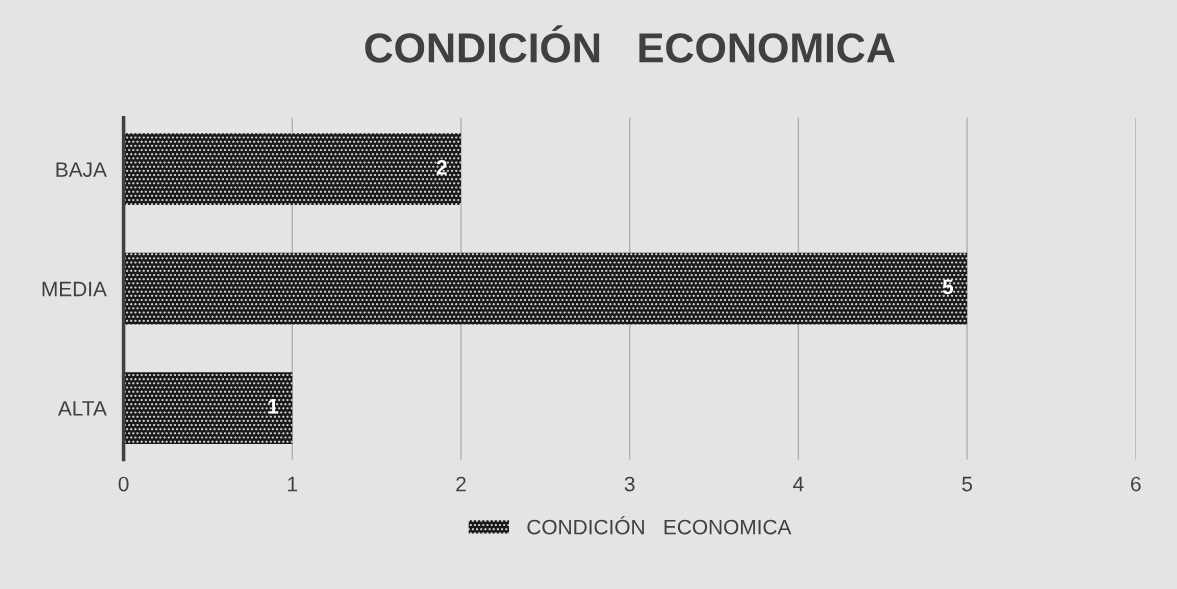 Image resolution: width=1177 pixels, height=589 pixels. I want to click on x-tick-label: 0, so click(123, 484).